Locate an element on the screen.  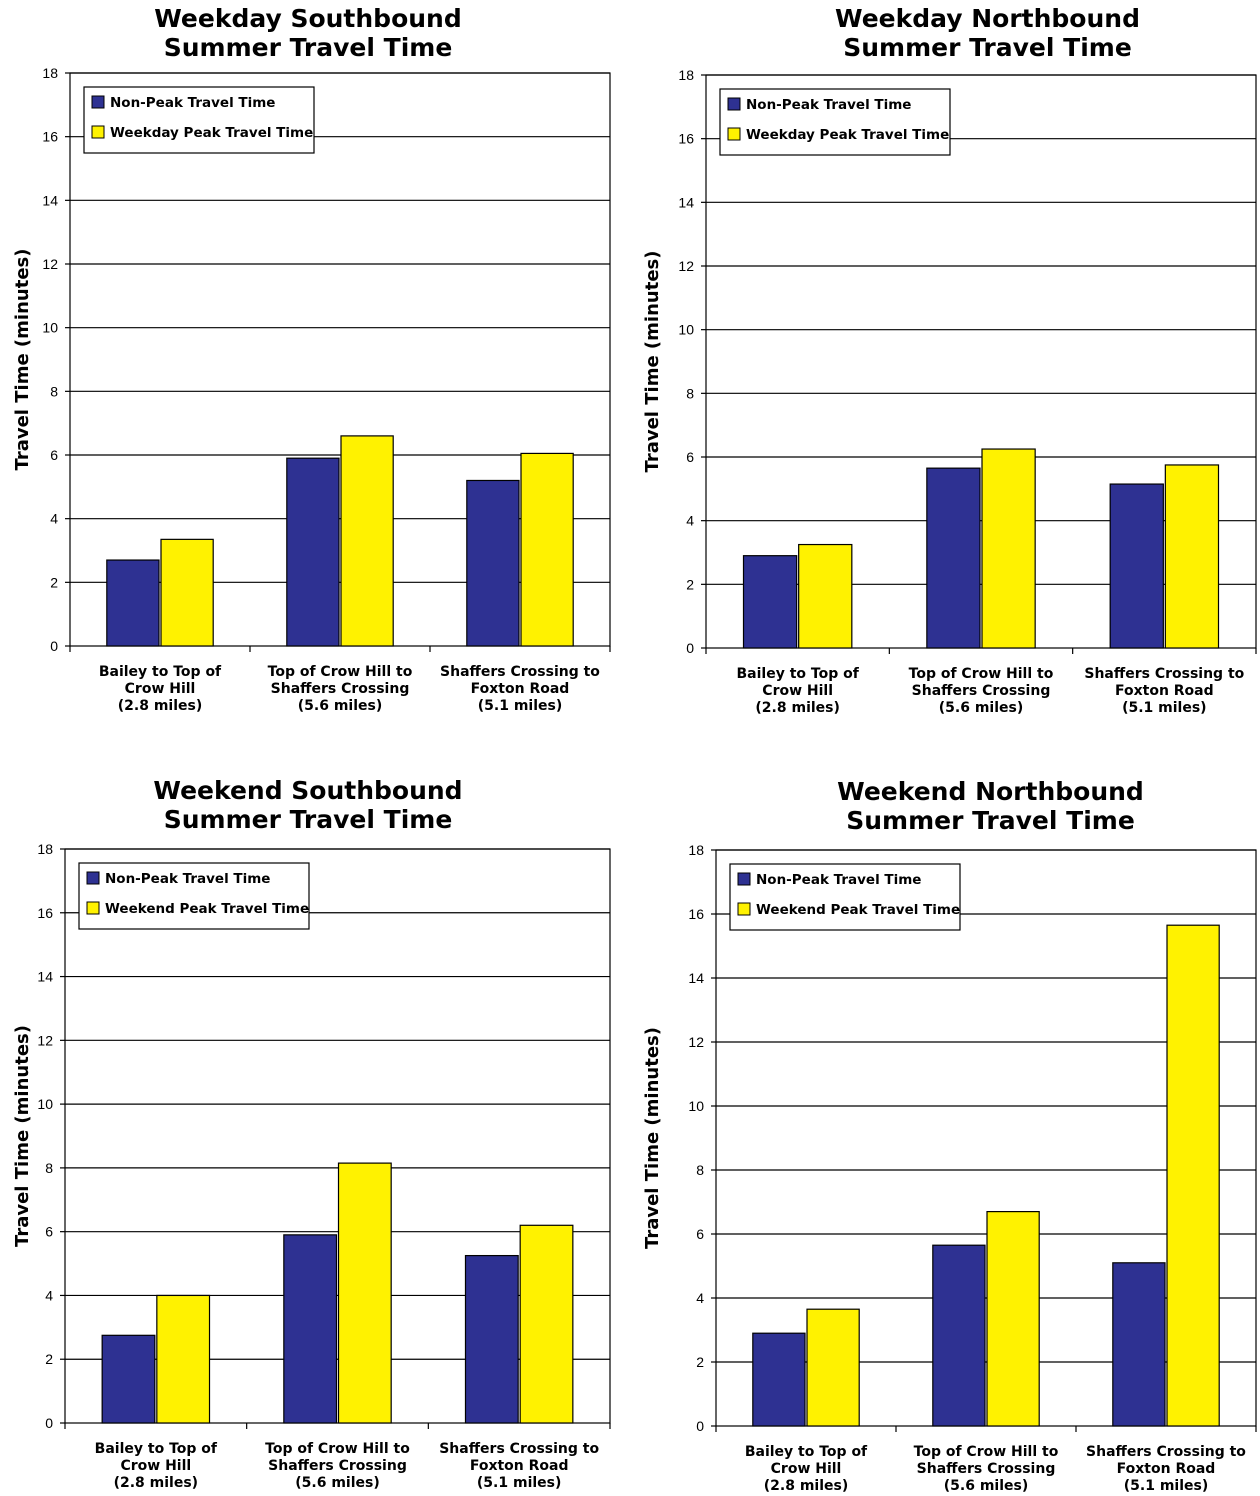
chart-title: Weekday Southbound Summer Travel Time is located at coordinates (308, 33).